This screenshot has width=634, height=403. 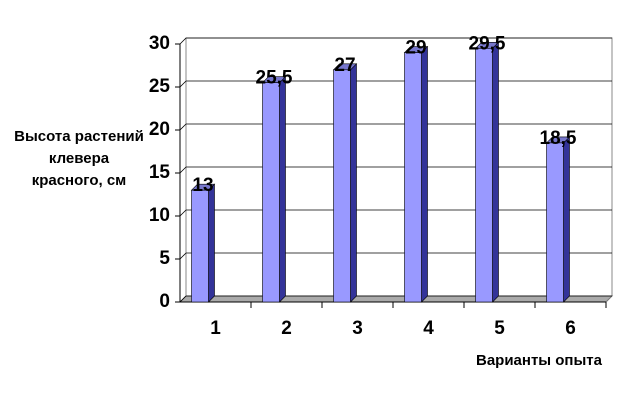 What do you see at coordinates (160, 172) in the screenshot?
I see `y-tick-label: 15` at bounding box center [160, 172].